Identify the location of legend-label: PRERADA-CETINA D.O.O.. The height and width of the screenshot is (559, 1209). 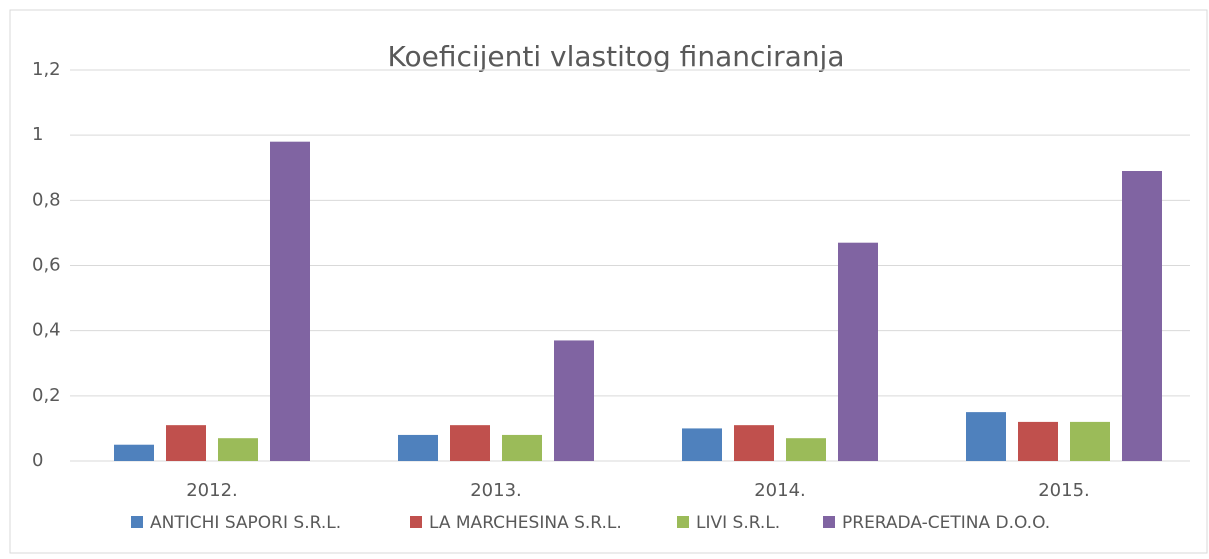
(946, 523).